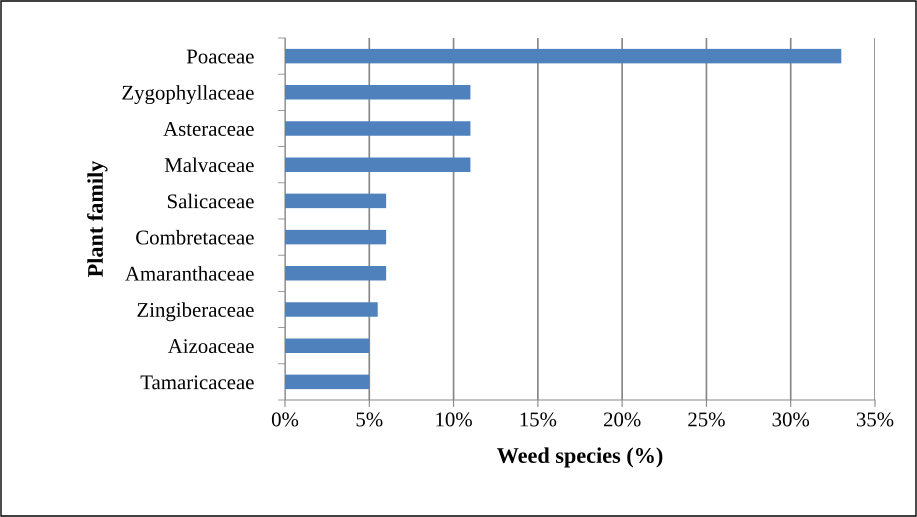 Image resolution: width=917 pixels, height=517 pixels. Describe the element at coordinates (209, 164) in the screenshot. I see `y-tick-label: Malvaceae` at that location.